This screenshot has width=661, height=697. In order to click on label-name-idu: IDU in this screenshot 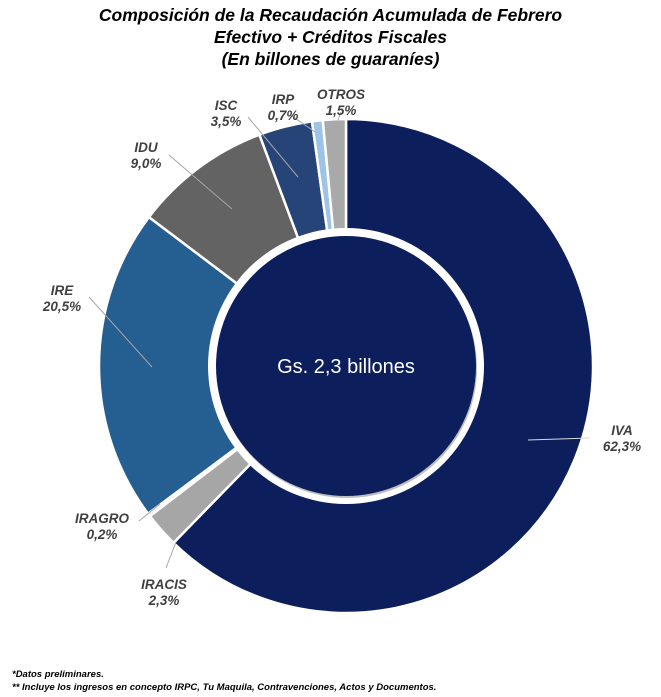, I will do `click(146, 147)`.